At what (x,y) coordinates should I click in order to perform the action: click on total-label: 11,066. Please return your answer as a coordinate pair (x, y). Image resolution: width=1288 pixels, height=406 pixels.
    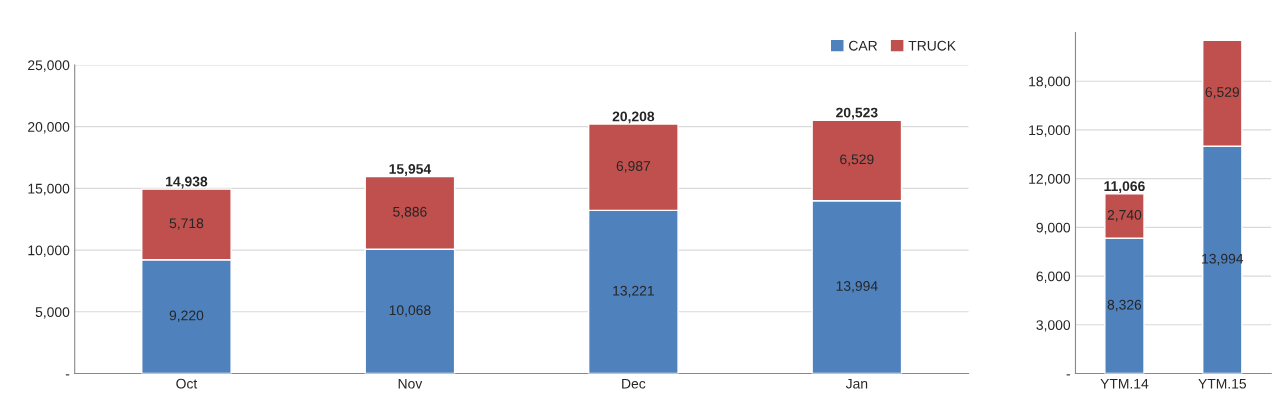
    Looking at the image, I should click on (1124, 187).